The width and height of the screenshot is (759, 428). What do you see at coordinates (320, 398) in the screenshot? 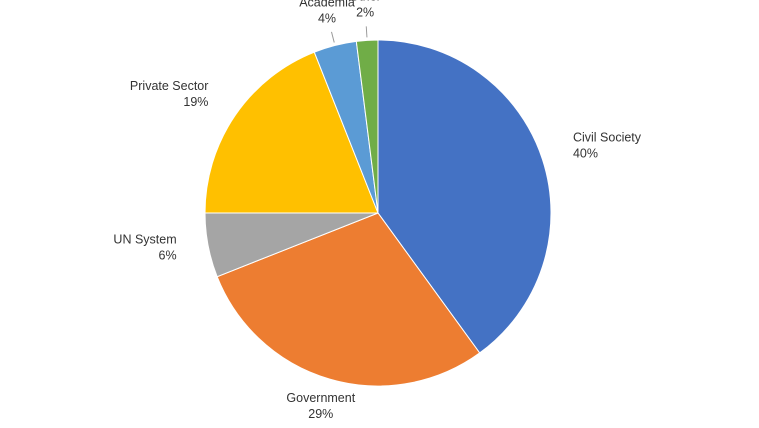
I see `category-label: Government` at bounding box center [320, 398].